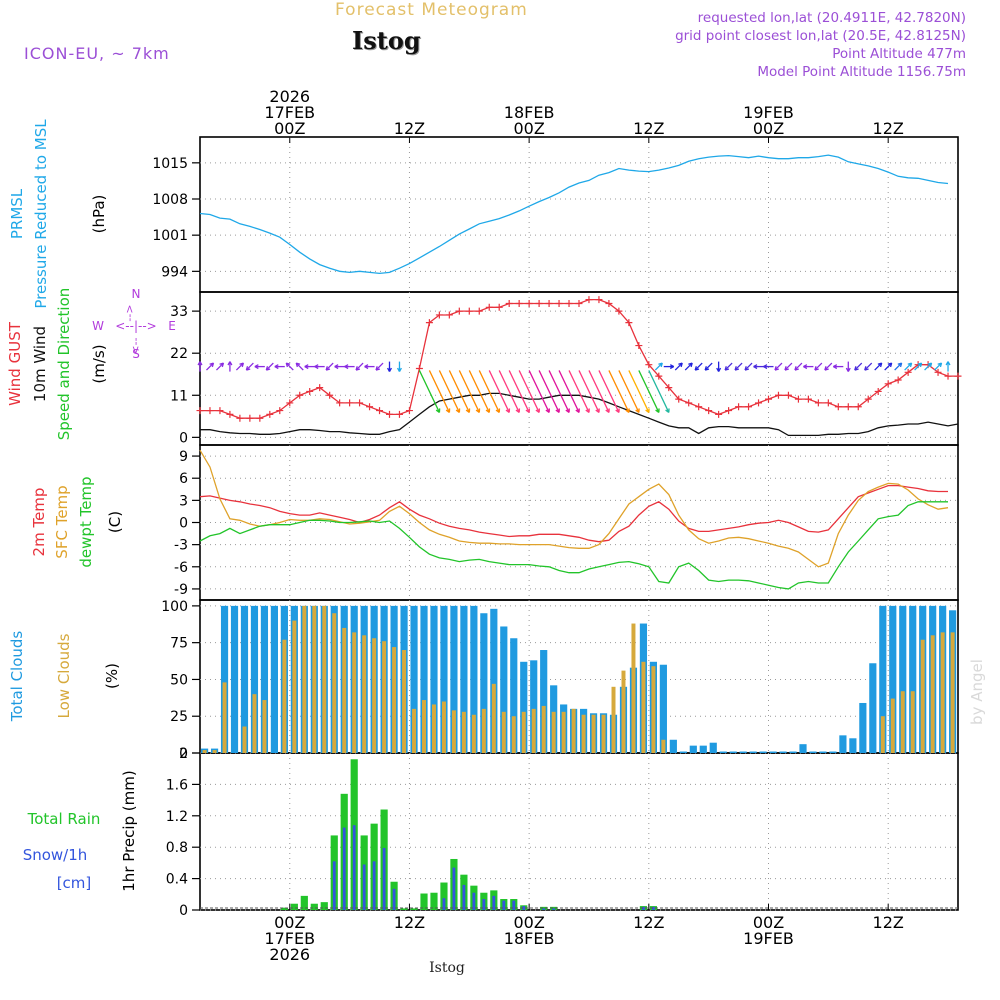 This screenshot has height=1000, width=1000. I want to click on clouds-ytick-label: 75, so click(179, 644).